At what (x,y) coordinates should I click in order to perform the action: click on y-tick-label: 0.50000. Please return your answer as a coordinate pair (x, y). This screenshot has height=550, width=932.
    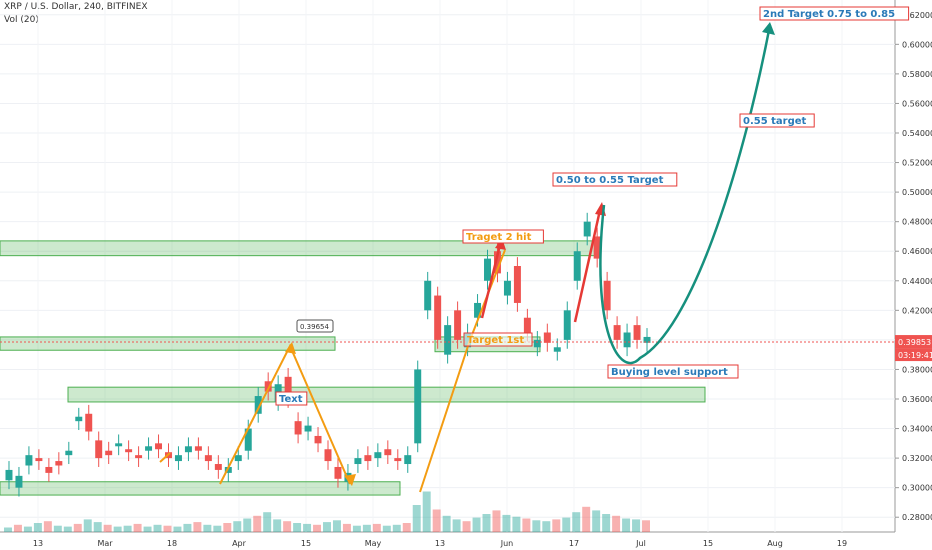
    Looking at the image, I should click on (917, 192).